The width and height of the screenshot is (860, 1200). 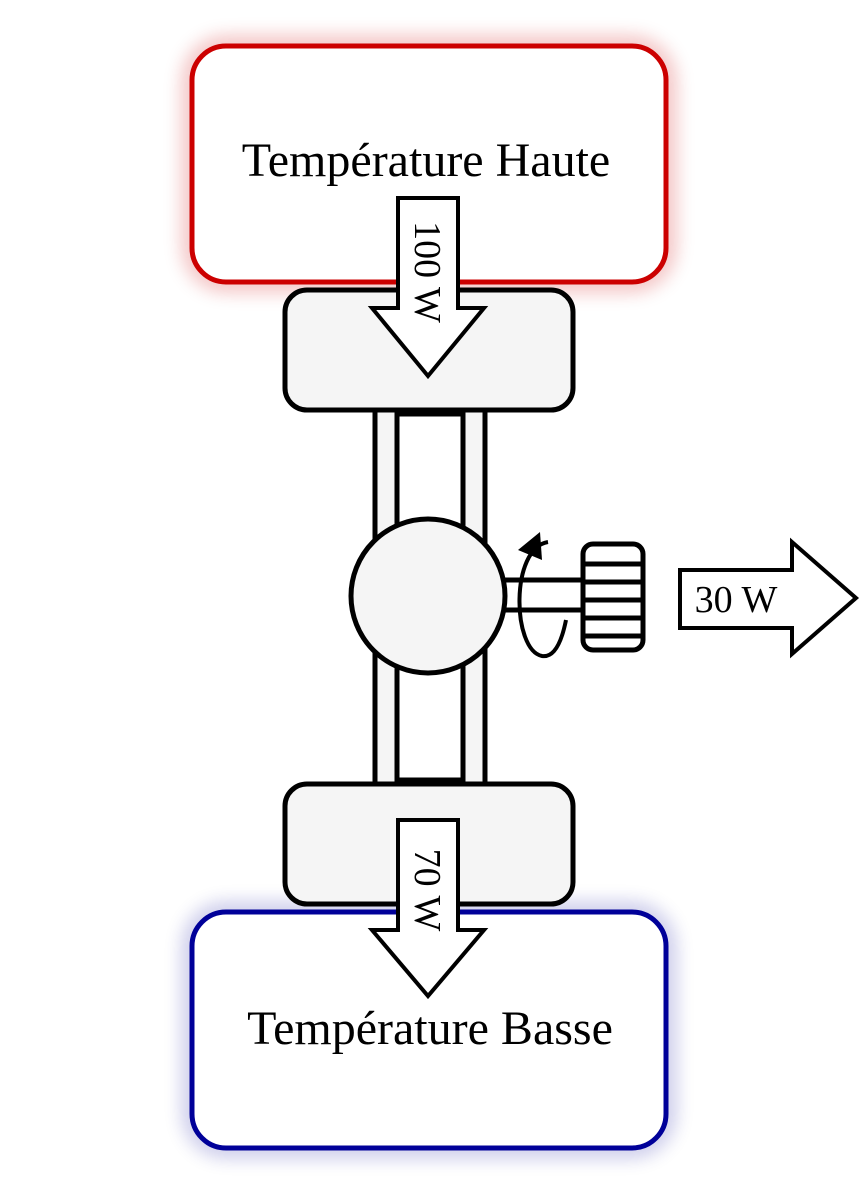 I want to click on engine-window-bottom, so click(x=430, y=720).